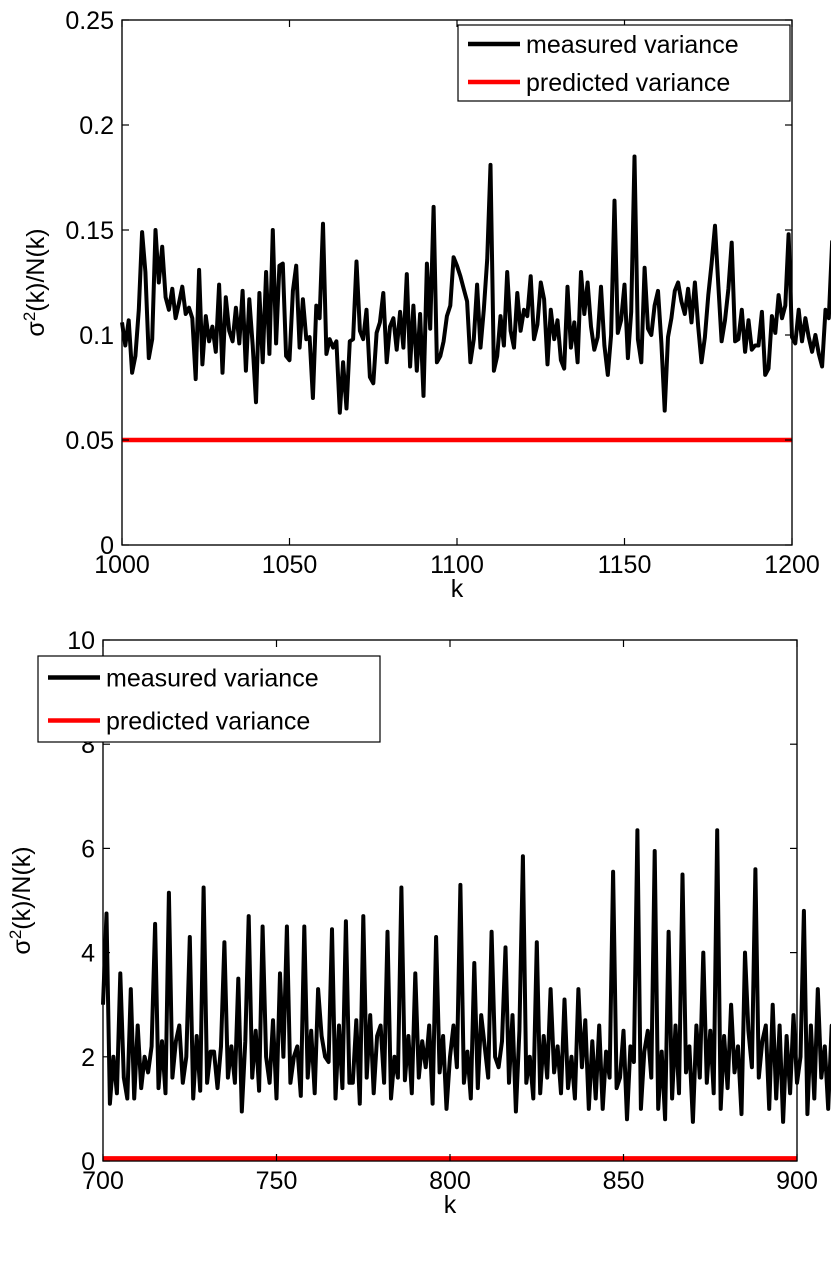  Describe the element at coordinates (797, 1181) in the screenshot. I see `x-tick-label: 900` at that location.